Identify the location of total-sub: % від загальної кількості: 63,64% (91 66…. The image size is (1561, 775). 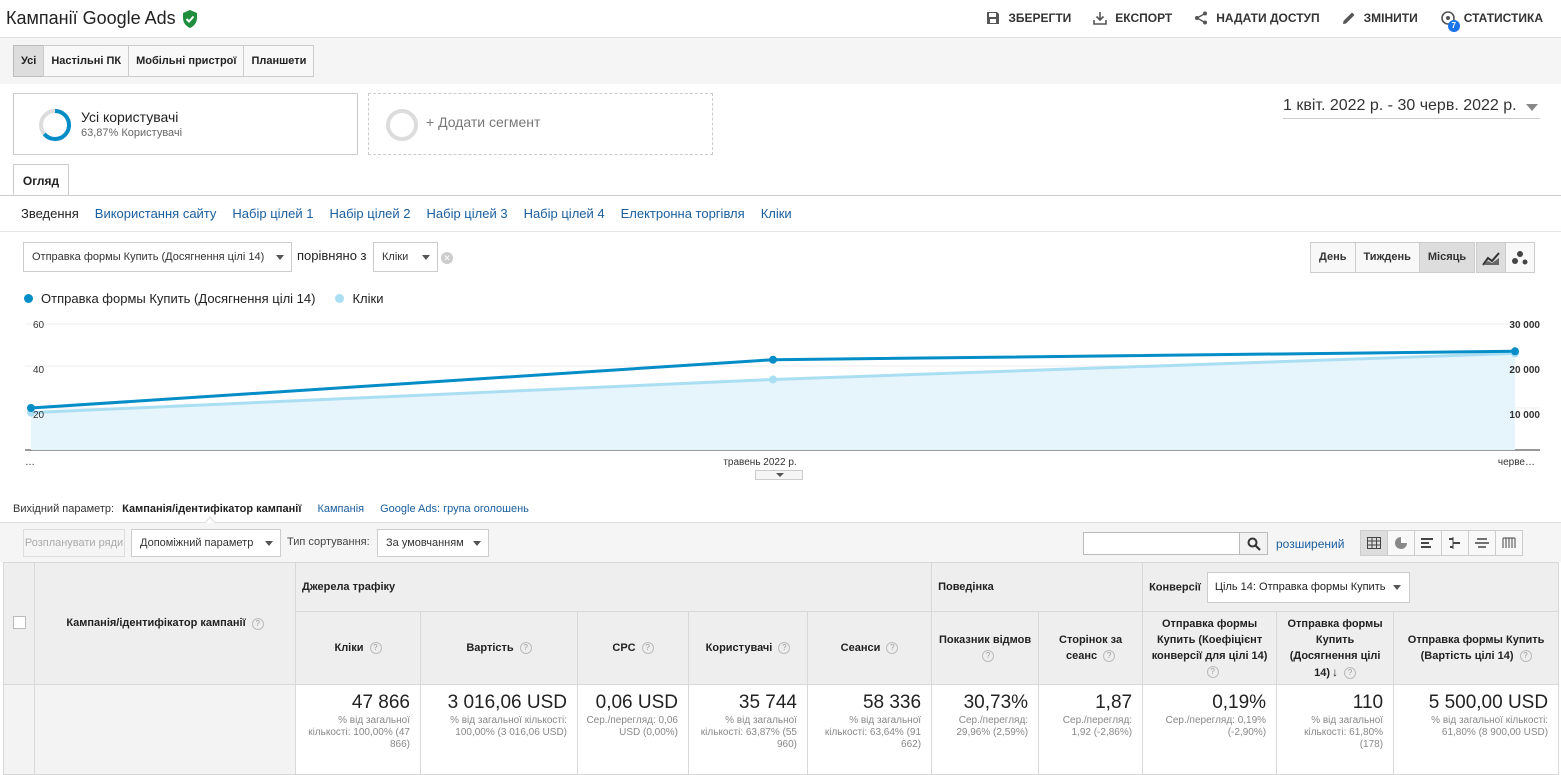
(873, 732).